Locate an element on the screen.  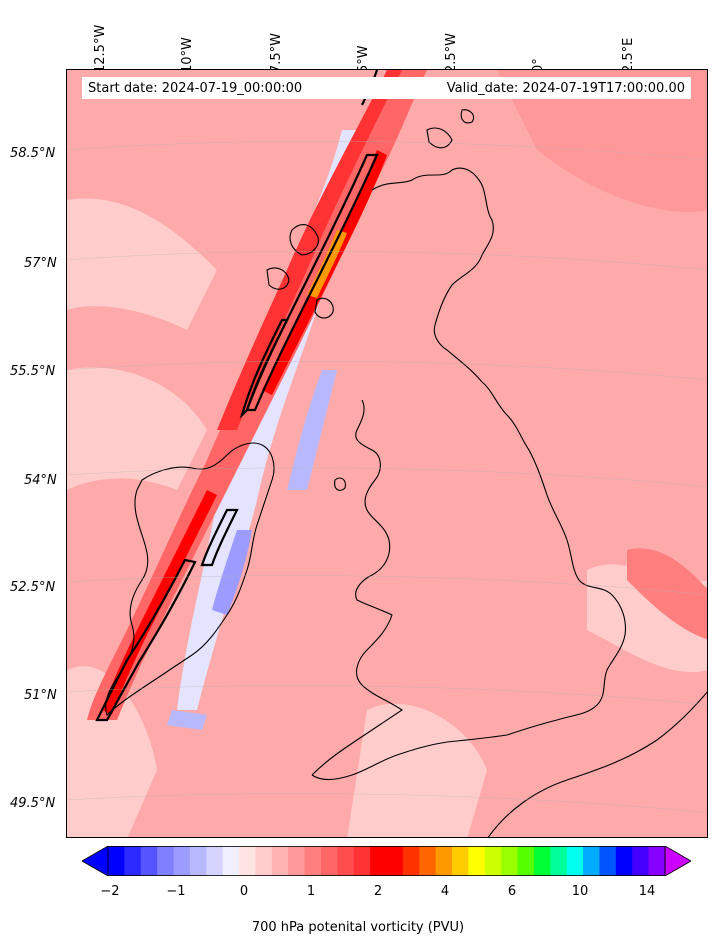
lon-label-2.5w: 2.5°W is located at coordinates (451, 52).